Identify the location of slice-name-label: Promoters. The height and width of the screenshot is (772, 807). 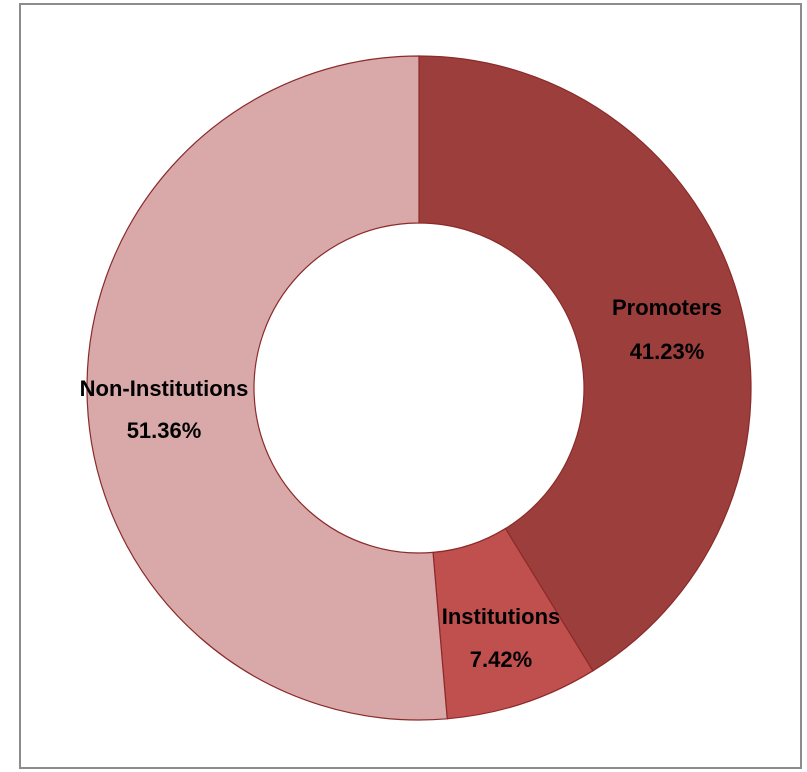
(667, 307).